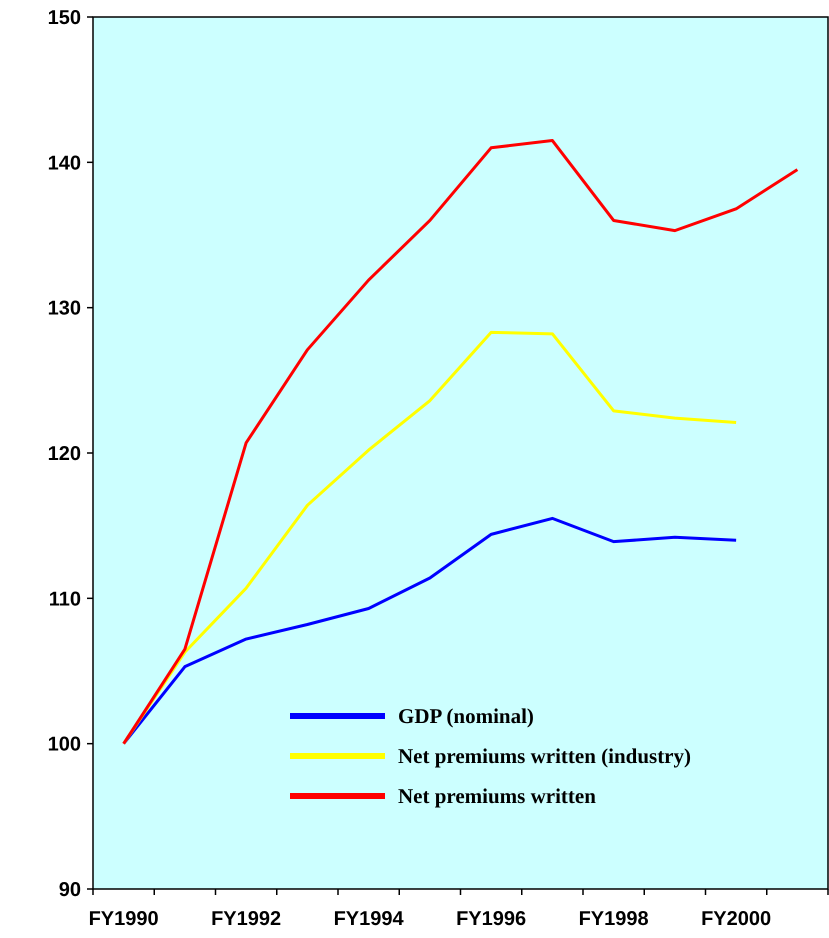  I want to click on y-tick-label: 90, so click(69, 890).